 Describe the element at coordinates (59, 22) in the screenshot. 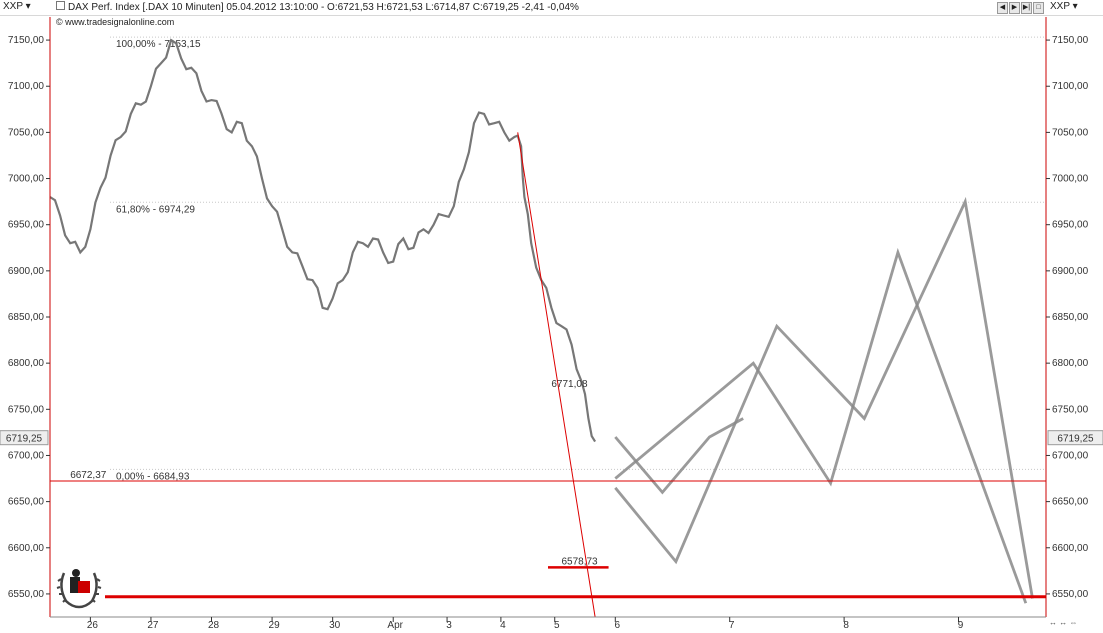

I see `copyright-icon: ©` at that location.